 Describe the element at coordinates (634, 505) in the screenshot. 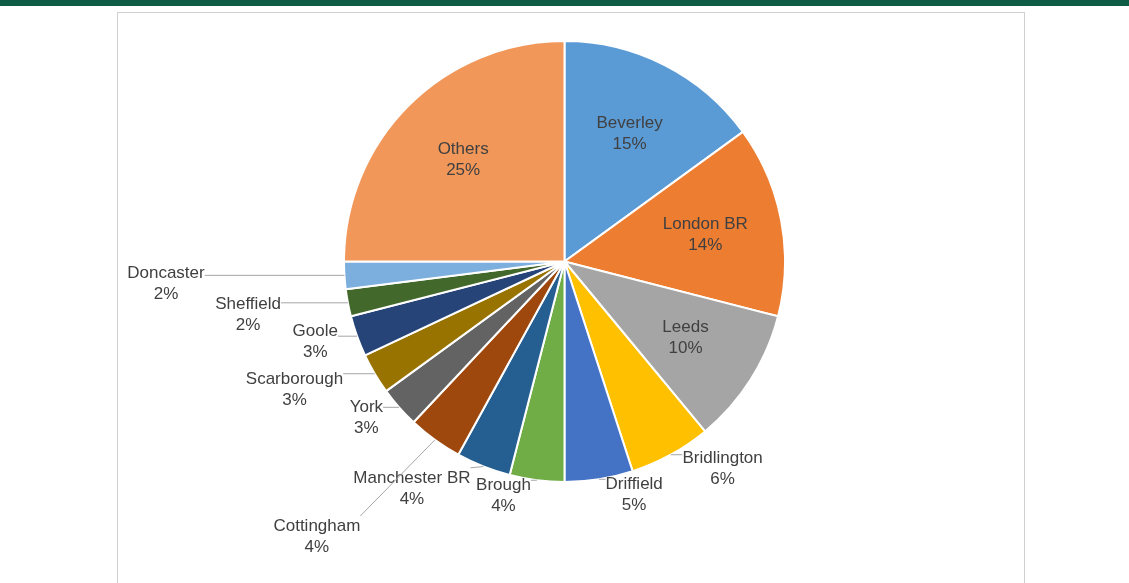

I see `data-label: 5%` at that location.